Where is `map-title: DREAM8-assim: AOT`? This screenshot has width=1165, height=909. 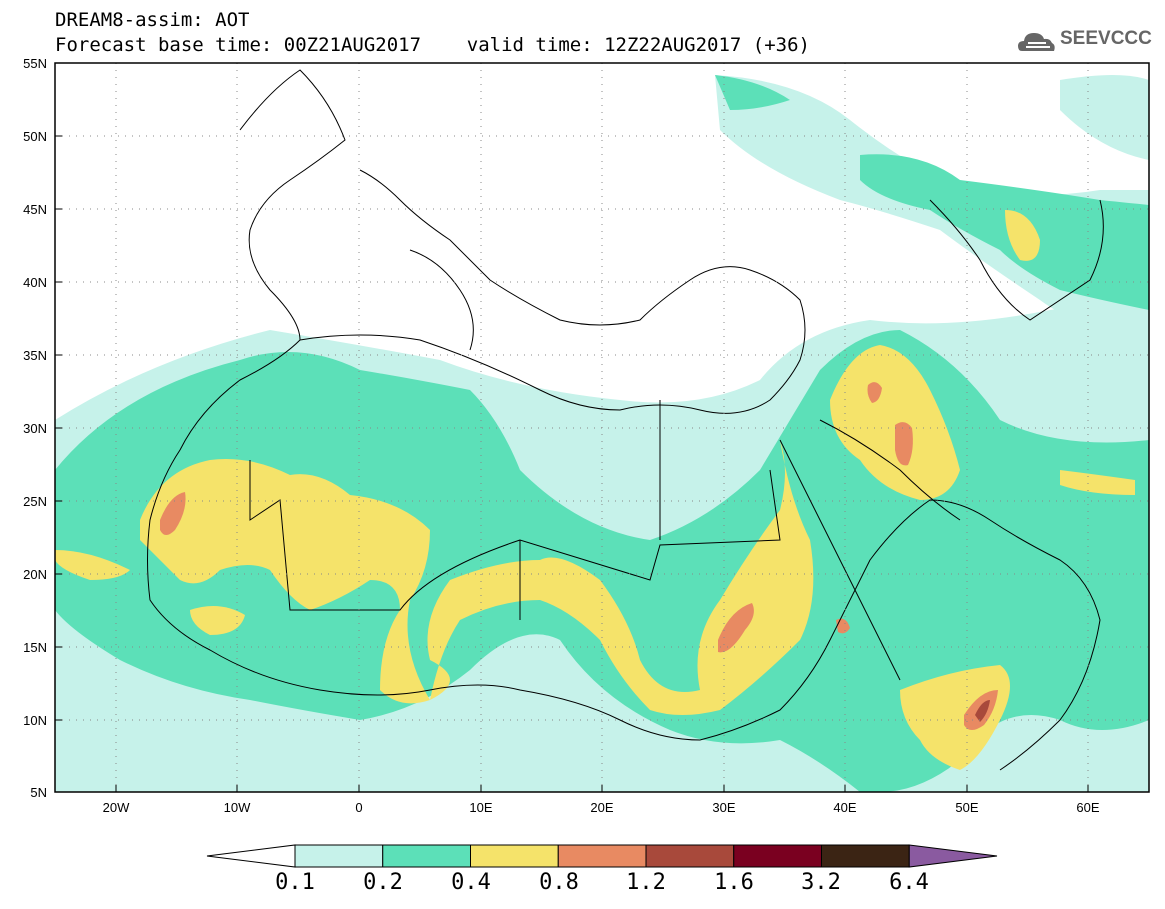
map-title: DREAM8-assim: AOT is located at coordinates (152, 20).